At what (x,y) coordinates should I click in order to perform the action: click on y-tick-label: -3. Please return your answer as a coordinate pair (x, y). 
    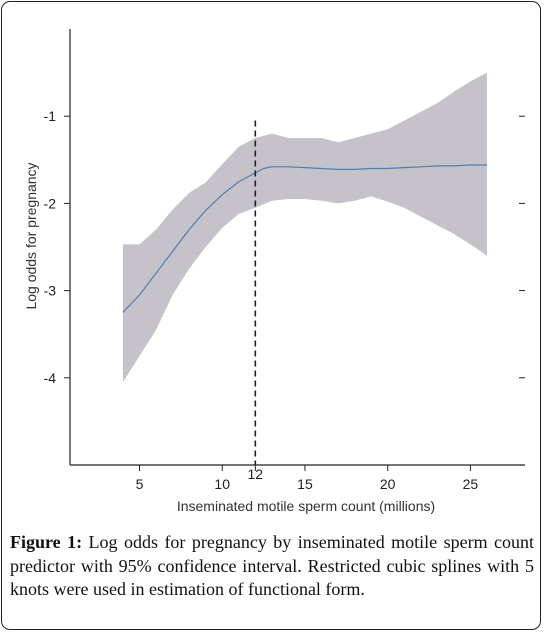
    Looking at the image, I should click on (50, 291).